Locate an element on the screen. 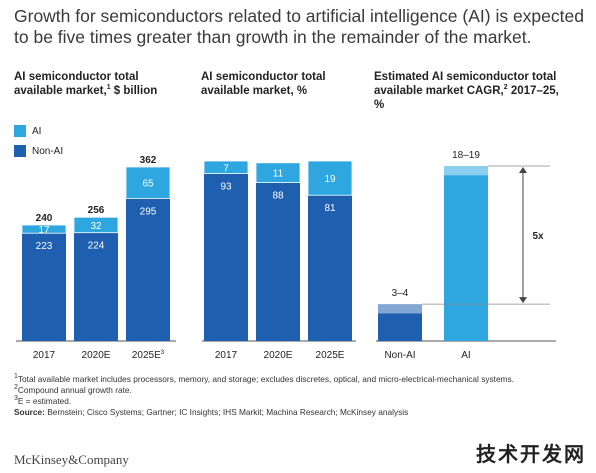 The height and width of the screenshot is (473, 596). pct-label-ai-2025E: 19 is located at coordinates (330, 179).